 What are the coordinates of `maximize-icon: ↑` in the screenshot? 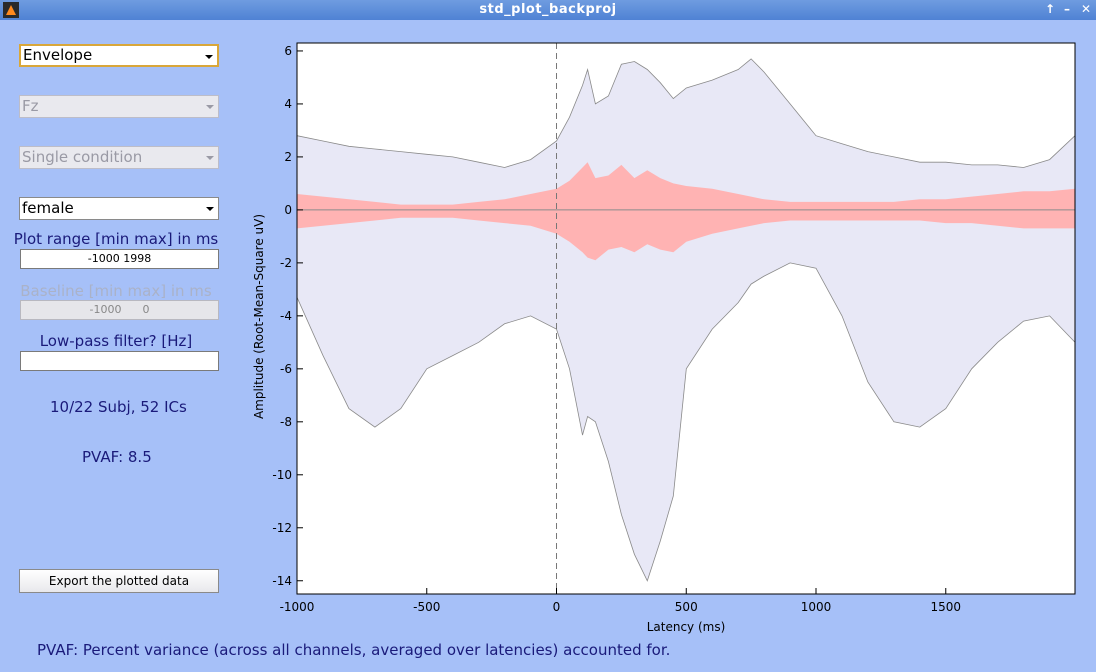 It's located at (1050, 9).